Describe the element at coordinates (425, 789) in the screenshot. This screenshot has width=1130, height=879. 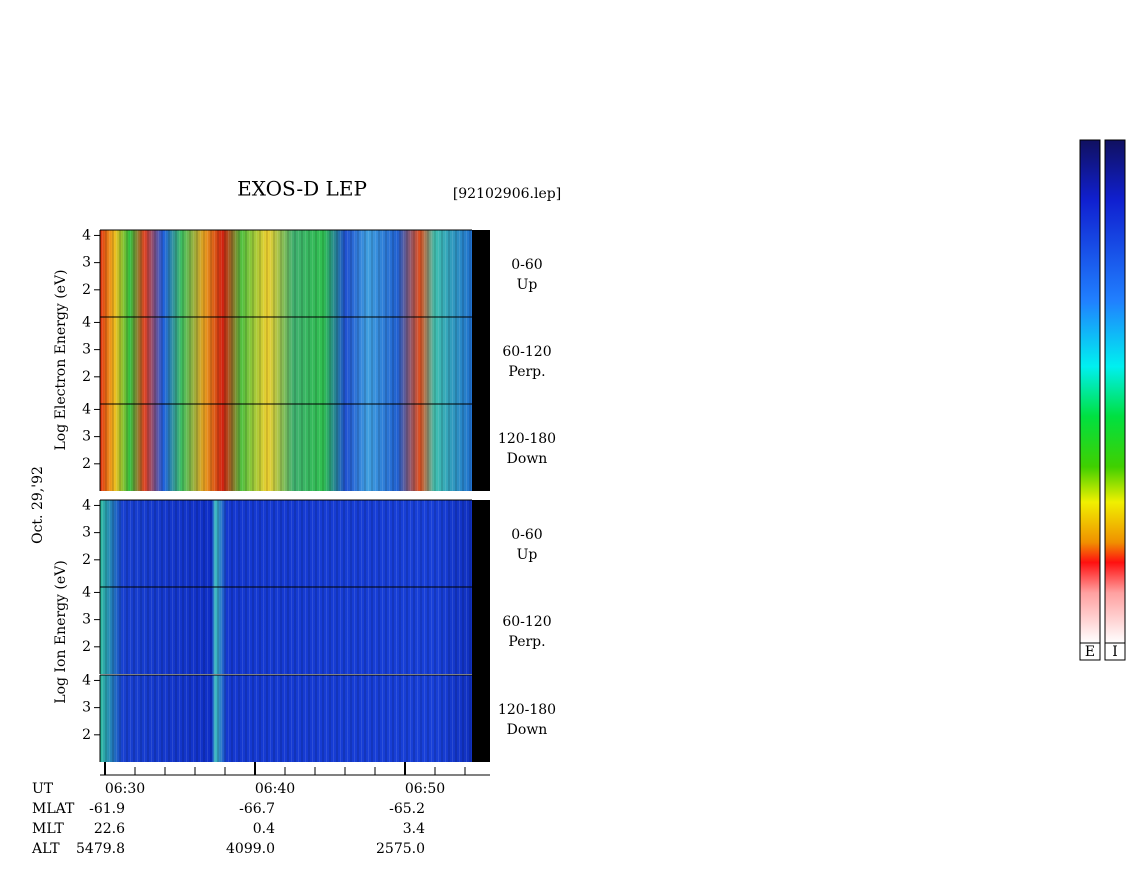
I see `x-tick-label: 06:50` at that location.